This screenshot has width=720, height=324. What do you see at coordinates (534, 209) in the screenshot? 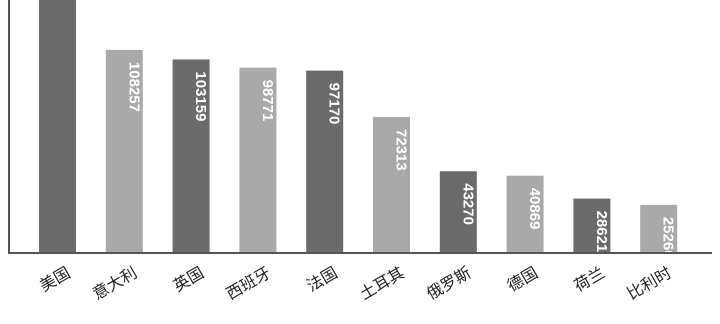
I see `value-label-7: 40869` at bounding box center [534, 209].